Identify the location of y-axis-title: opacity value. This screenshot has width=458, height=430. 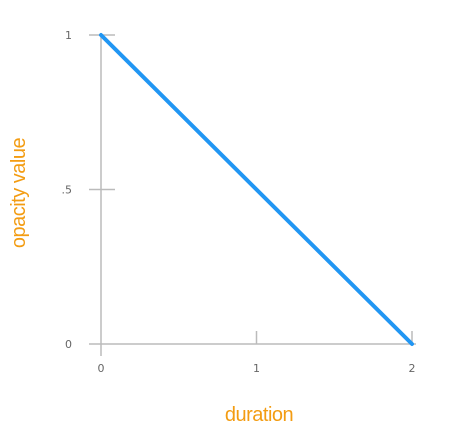
(19, 193).